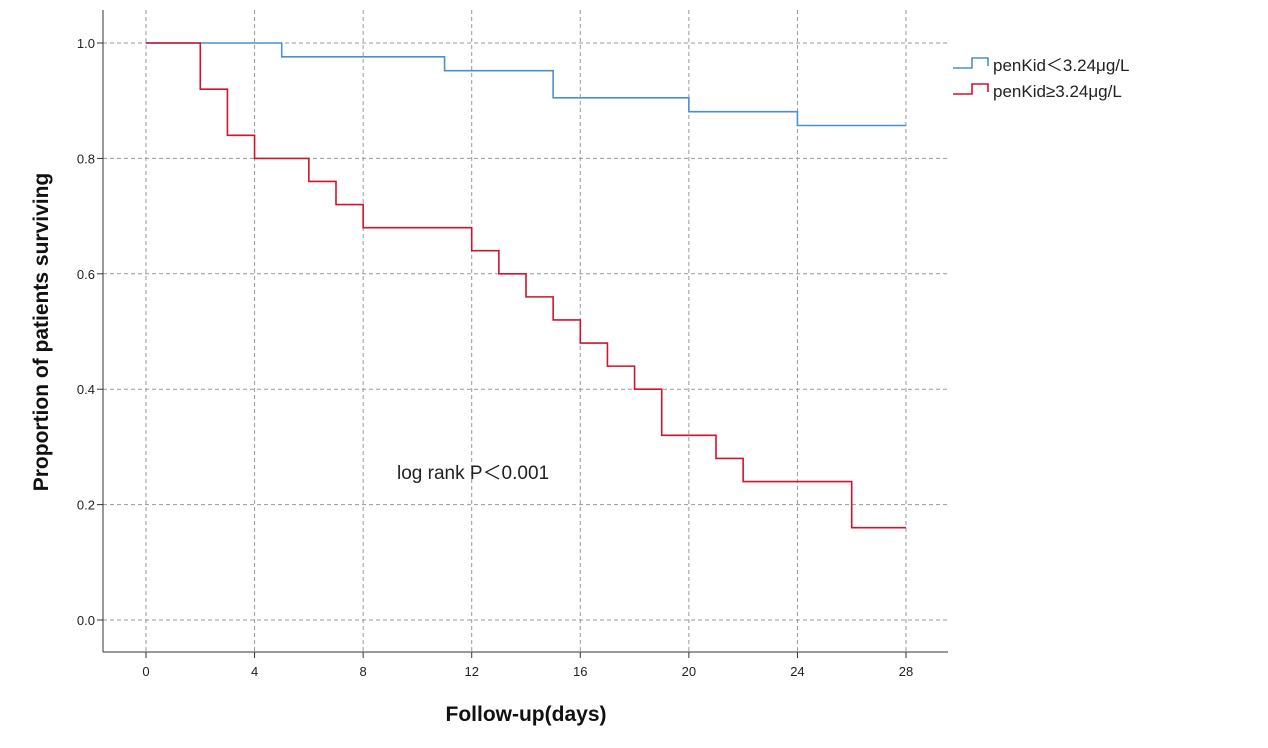 The image size is (1268, 748). Describe the element at coordinates (580, 671) in the screenshot. I see `x-tick-label: 16` at that location.